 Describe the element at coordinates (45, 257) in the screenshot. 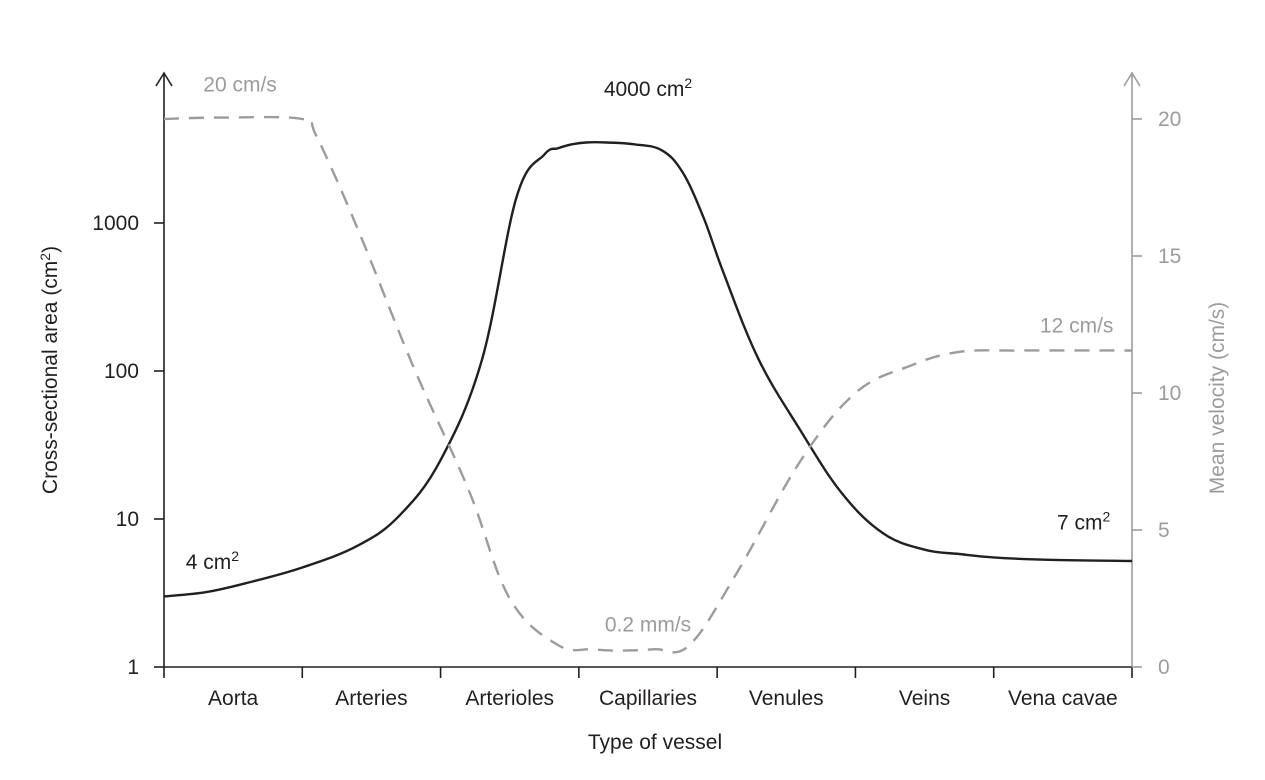

I see `left-y-axis-title-sup: 2` at that location.